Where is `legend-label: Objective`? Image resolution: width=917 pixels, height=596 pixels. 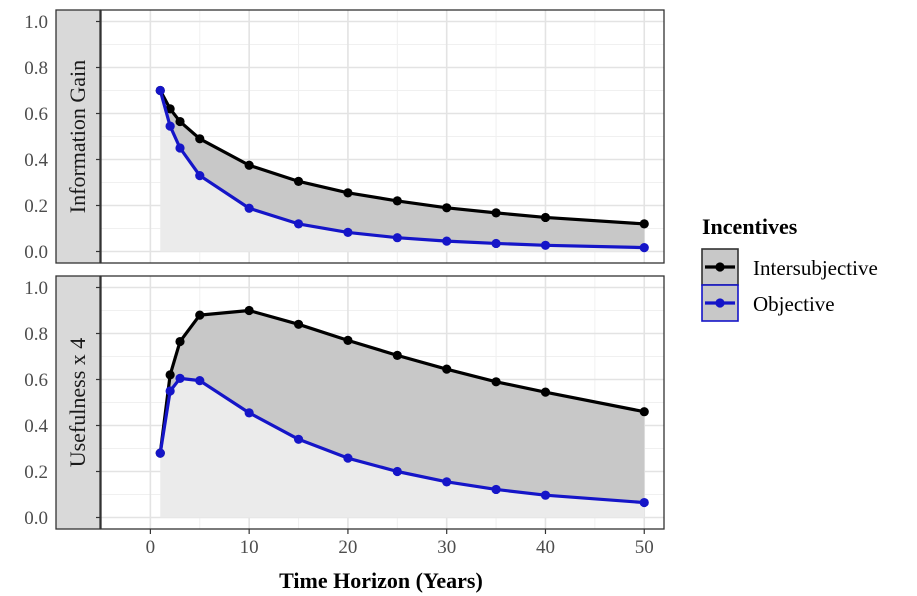
legend-label: Objective is located at coordinates (794, 304).